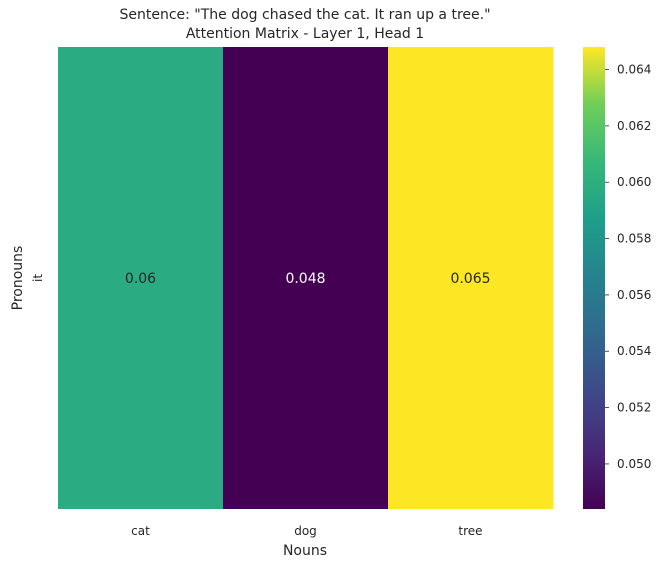 The image size is (669, 567). I want to click on y-axis-label: Pronouns, so click(18, 278).